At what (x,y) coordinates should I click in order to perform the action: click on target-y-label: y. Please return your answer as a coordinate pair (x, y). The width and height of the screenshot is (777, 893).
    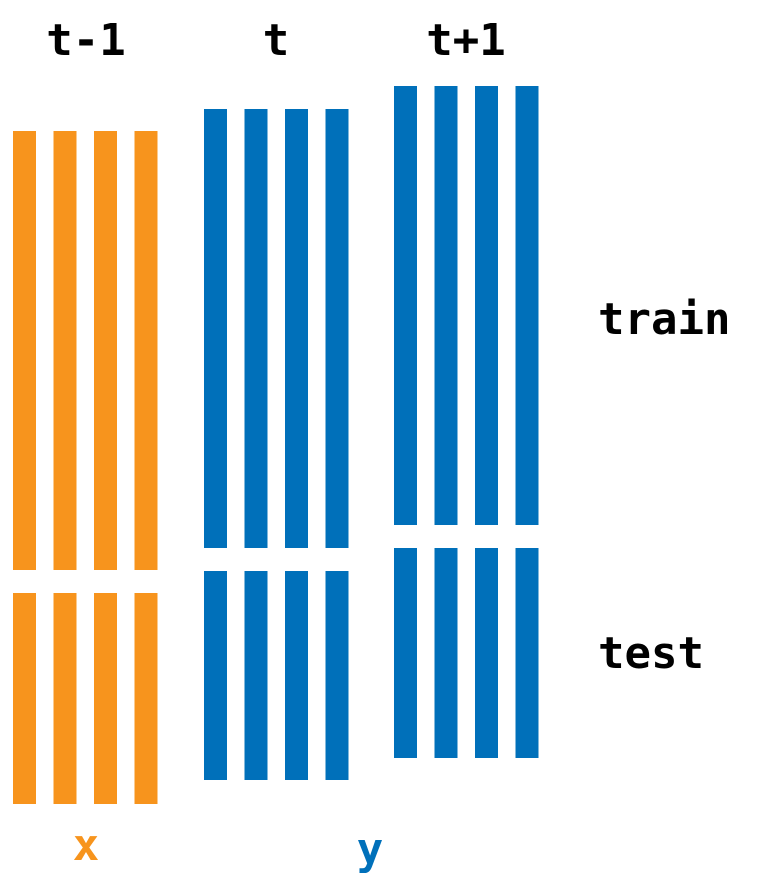
    Looking at the image, I should click on (370, 849).